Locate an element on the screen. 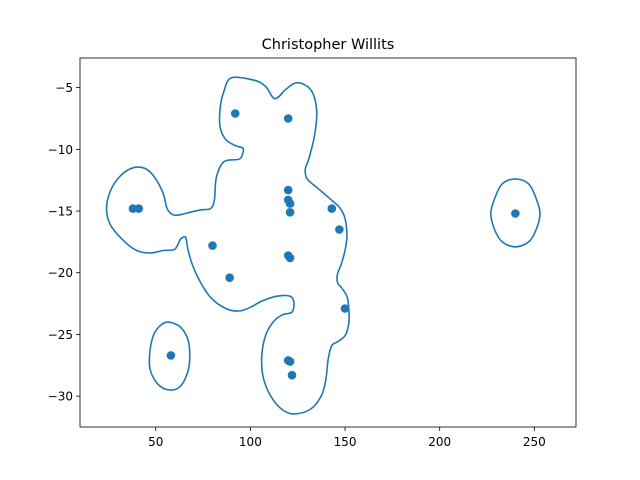  x-tick-label-3: 200 is located at coordinates (439, 442).